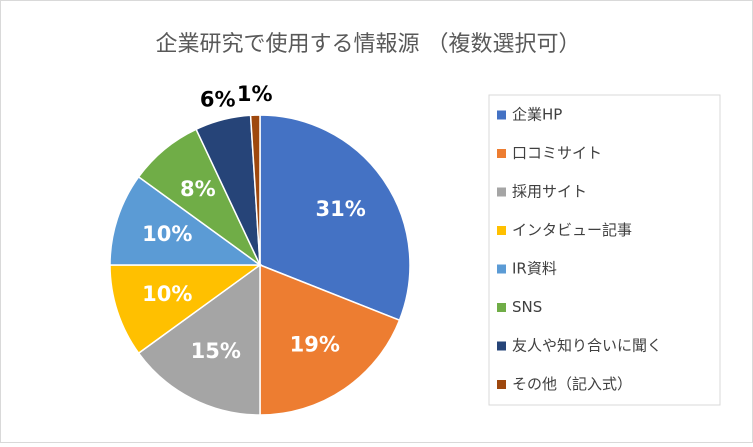 Image resolution: width=753 pixels, height=447 pixels. I want to click on legend-label: 採用サイト, so click(549, 192).